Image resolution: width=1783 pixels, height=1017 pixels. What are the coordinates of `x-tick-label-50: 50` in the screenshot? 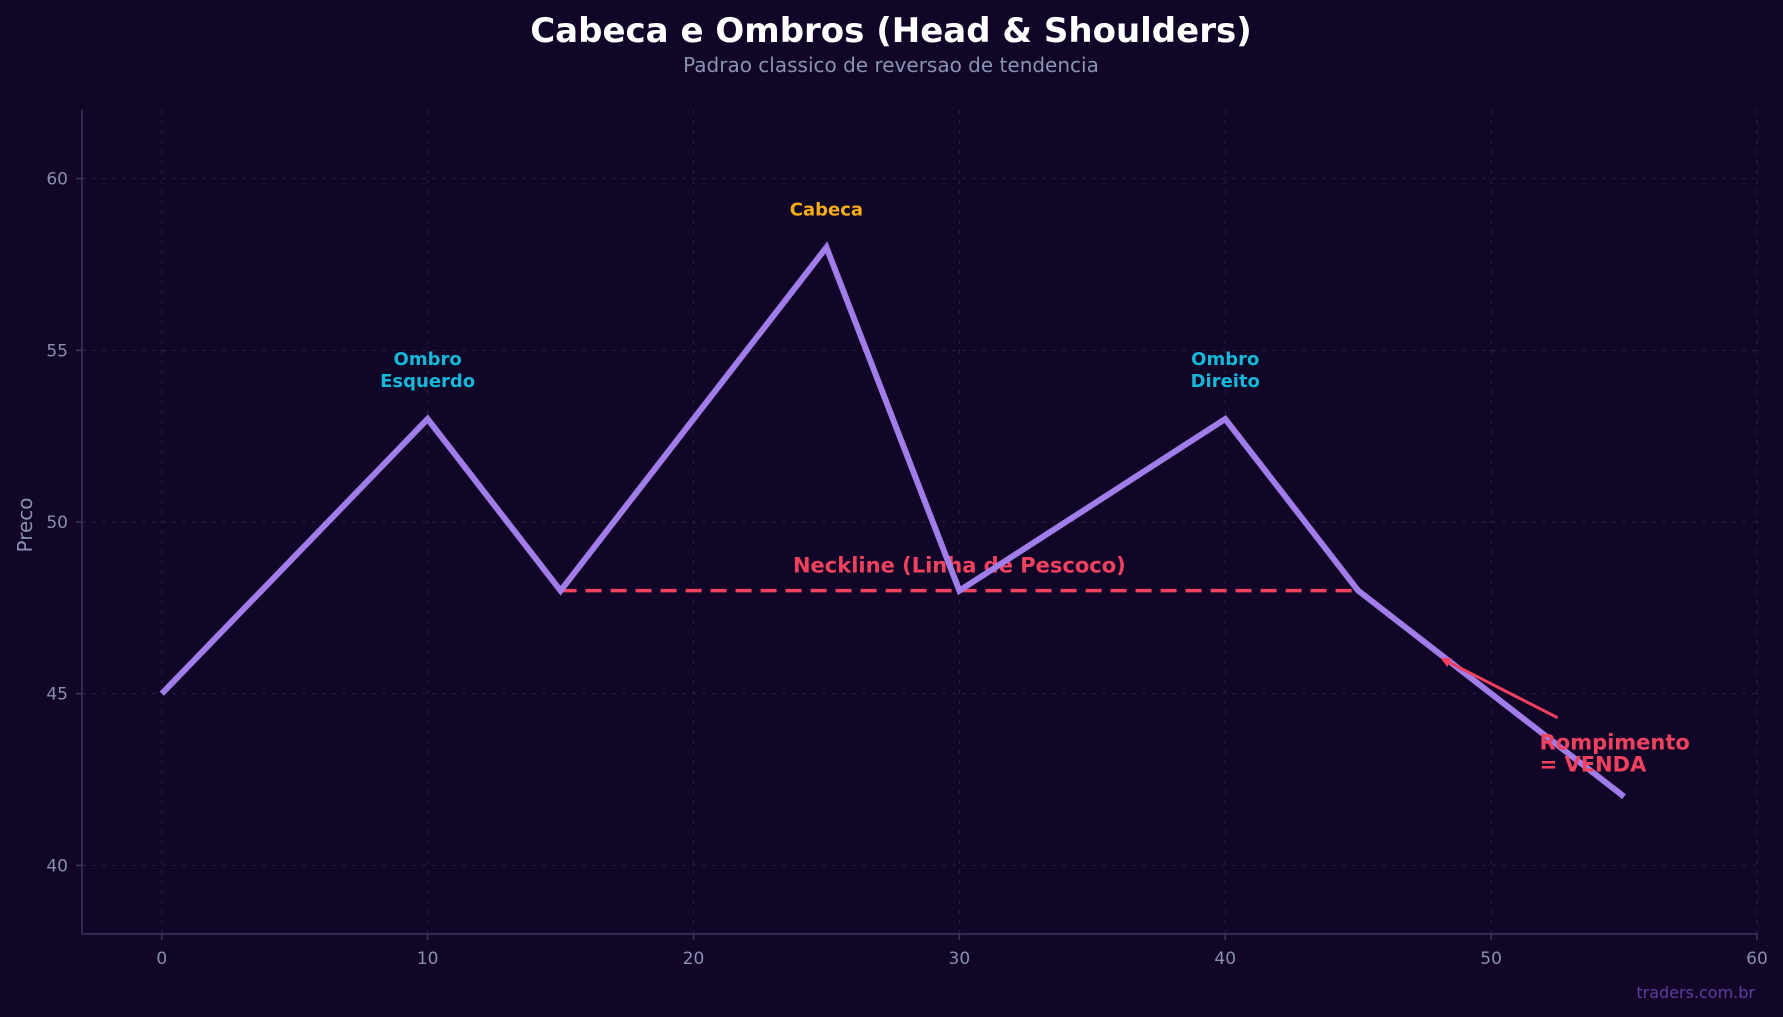 It's located at (1491, 959).